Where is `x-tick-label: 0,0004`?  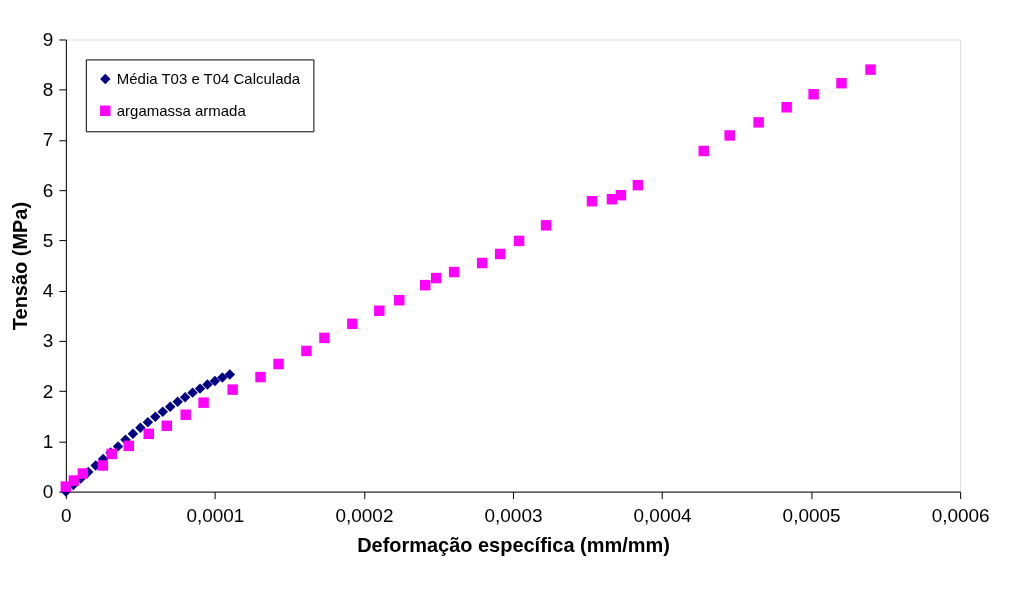 x-tick-label: 0,0004 is located at coordinates (662, 516).